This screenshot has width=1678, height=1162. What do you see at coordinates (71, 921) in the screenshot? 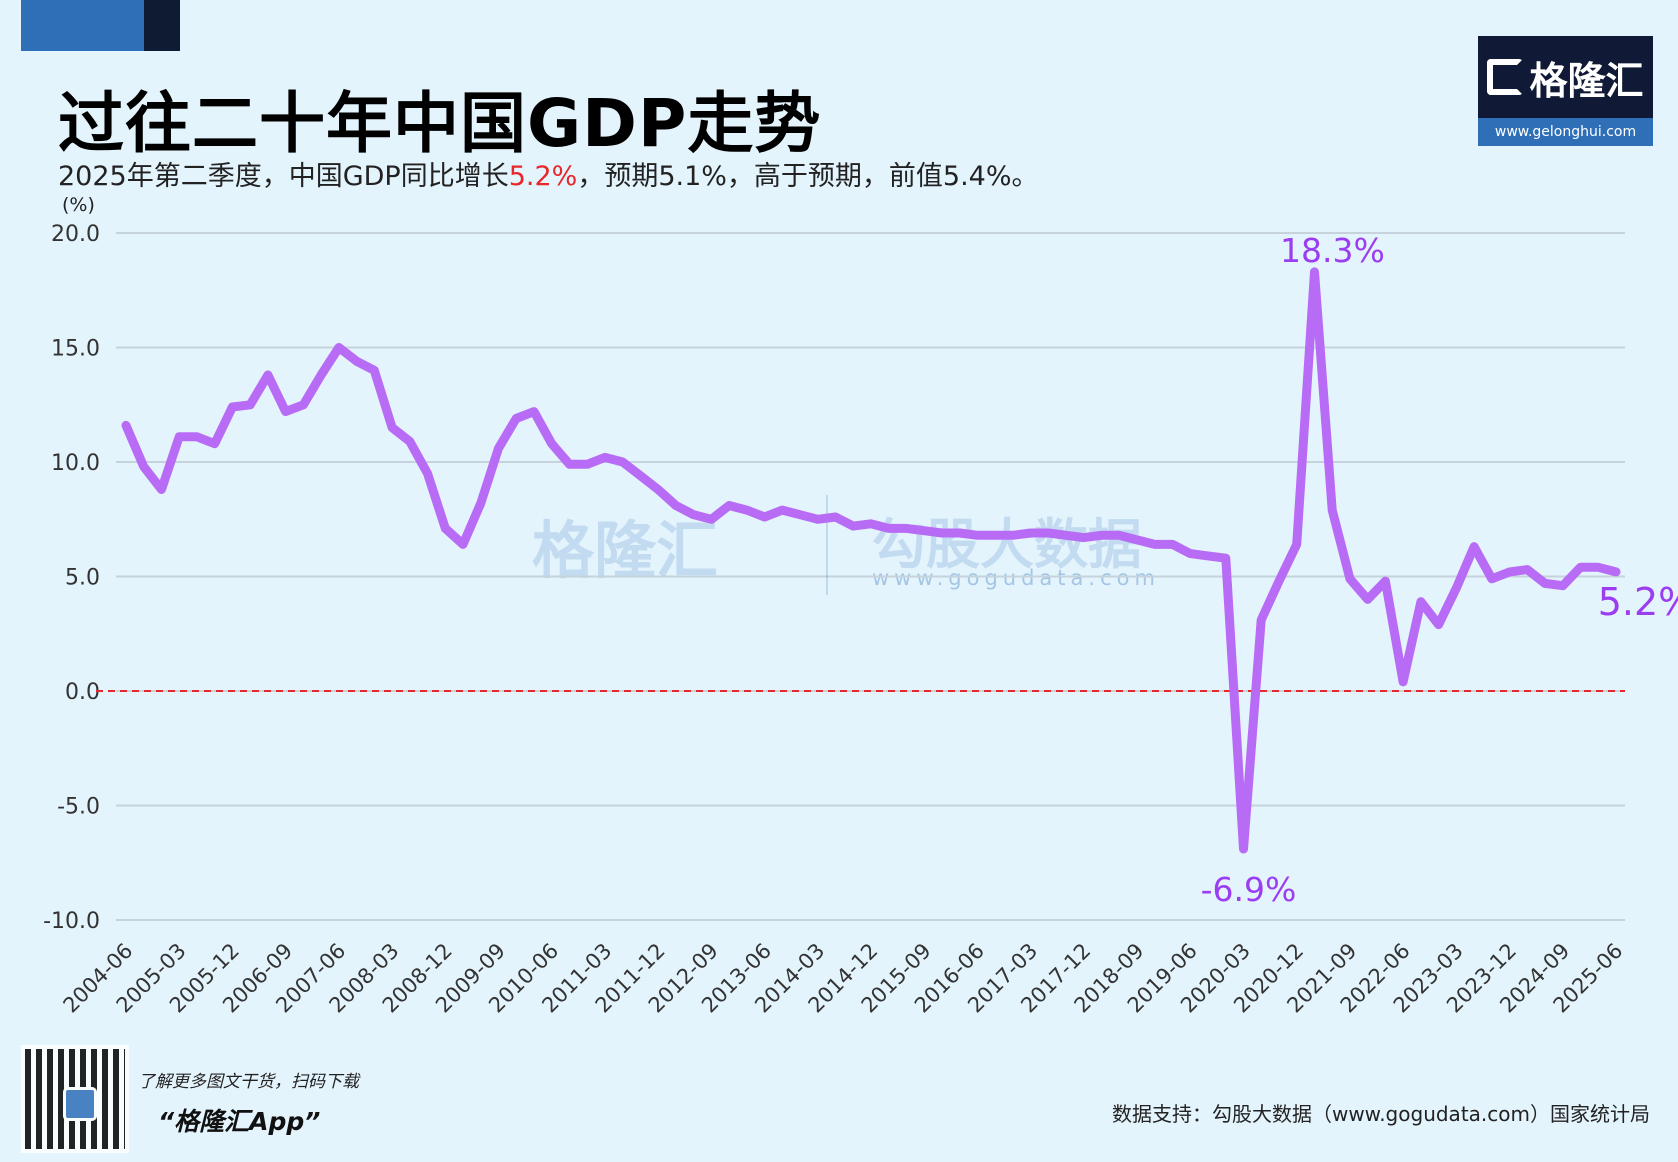
I see `y-tick-label: -10.0` at bounding box center [71, 921].